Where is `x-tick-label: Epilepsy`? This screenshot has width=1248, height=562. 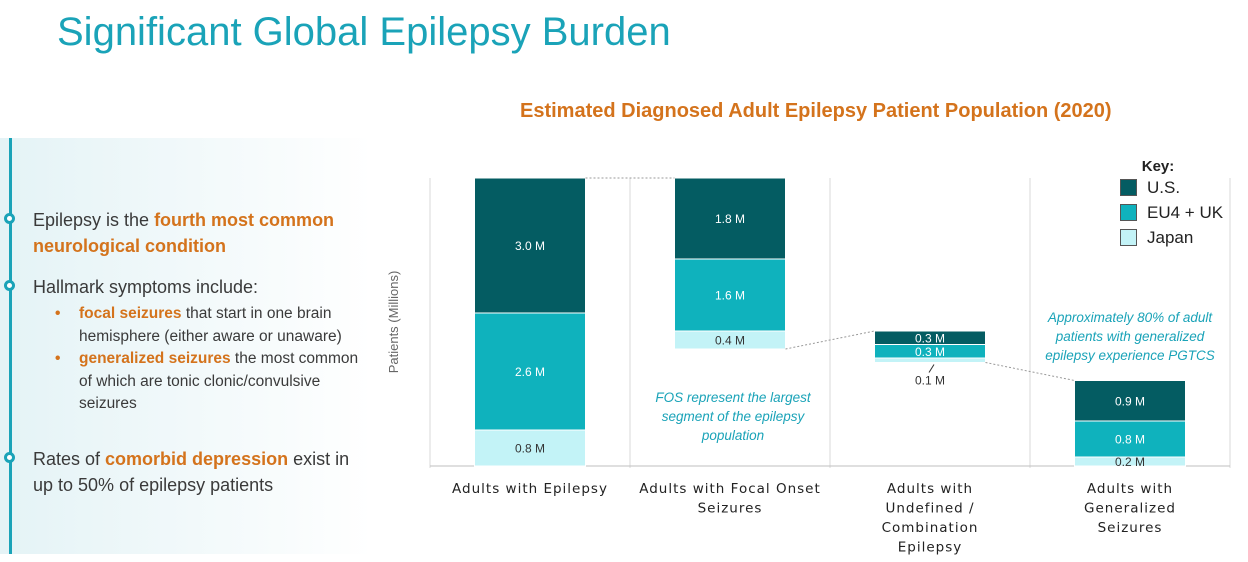 x-tick-label: Epilepsy is located at coordinates (930, 548).